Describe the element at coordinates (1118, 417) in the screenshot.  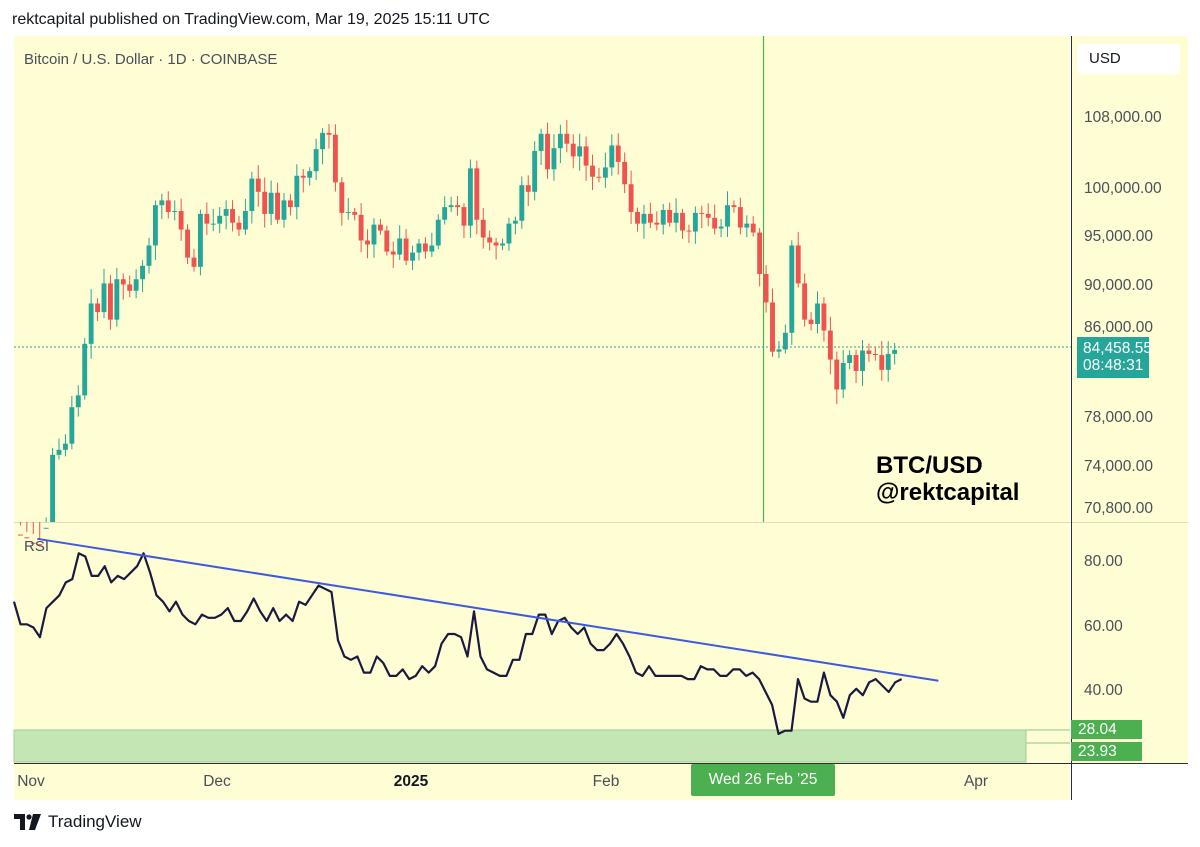
I see `price-tick-label: 78,000.00` at that location.